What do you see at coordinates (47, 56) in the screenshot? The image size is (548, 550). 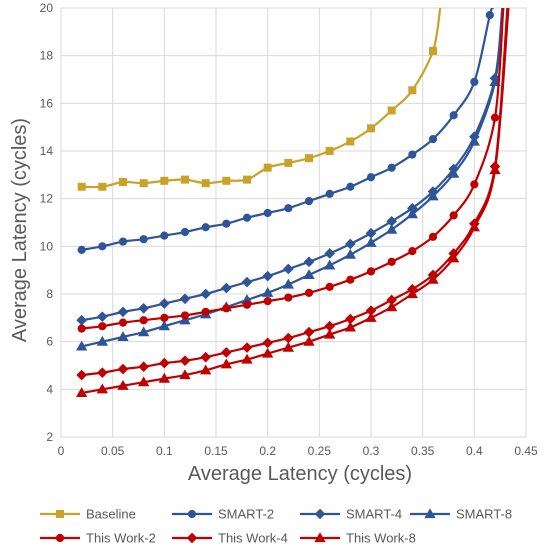 I see `y-tick-label: 18` at bounding box center [47, 56].